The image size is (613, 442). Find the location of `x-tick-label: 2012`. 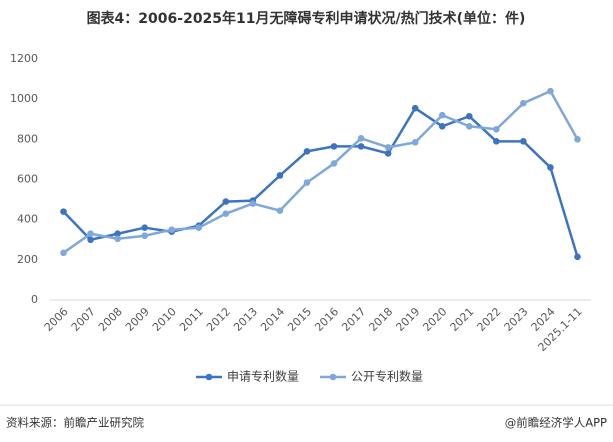

x-tick-label: 2012 is located at coordinates (218, 319).